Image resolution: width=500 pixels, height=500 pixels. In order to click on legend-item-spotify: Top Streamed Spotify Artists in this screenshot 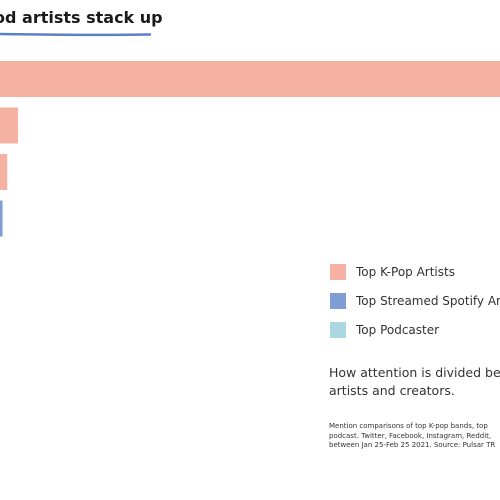, I will do `click(415, 300)`.